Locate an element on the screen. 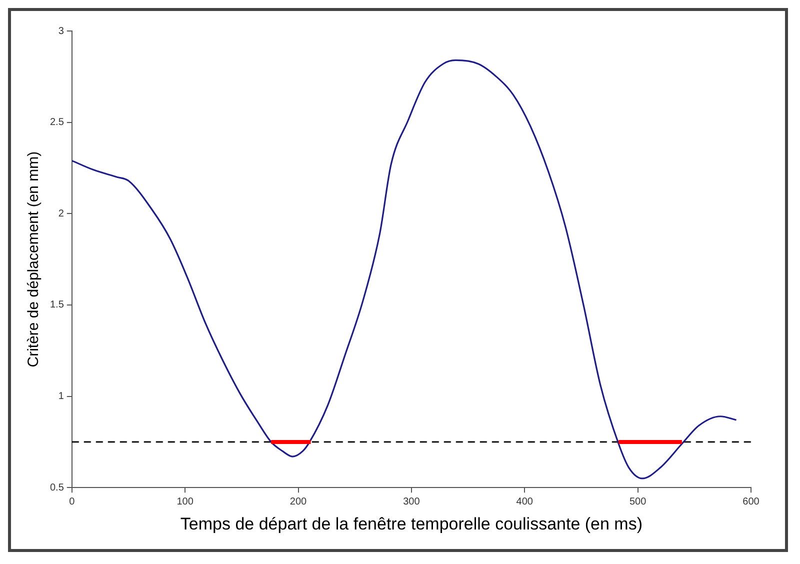 Image resolution: width=800 pixels, height=564 pixels. y-tick-label: 2.5 is located at coordinates (57, 122).